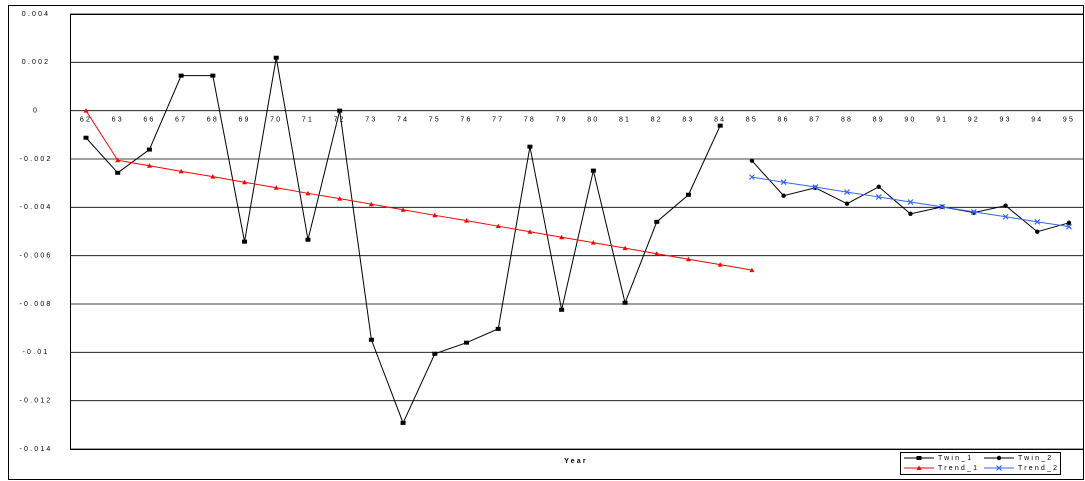 This screenshot has height=481, width=1085. Describe the element at coordinates (942, 120) in the screenshot. I see `x-tick-label: 91` at that location.